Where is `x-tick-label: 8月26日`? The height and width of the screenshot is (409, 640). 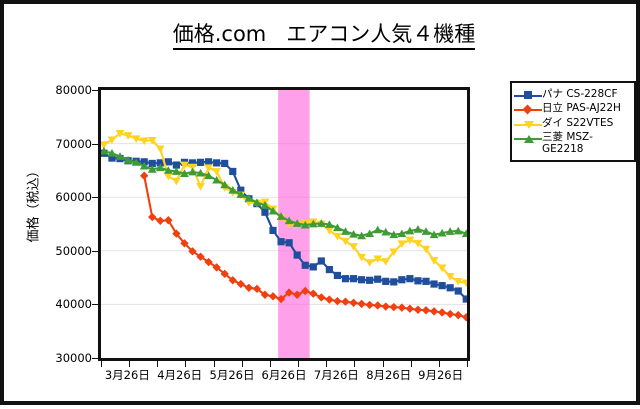 x-tick-label: 8月26日 is located at coordinates (389, 375).